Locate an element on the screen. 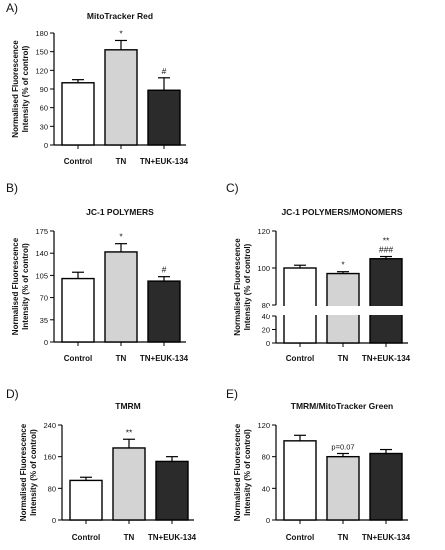 The height and width of the screenshot is (550, 445). y-tick-label: 180 is located at coordinates (41, 33).